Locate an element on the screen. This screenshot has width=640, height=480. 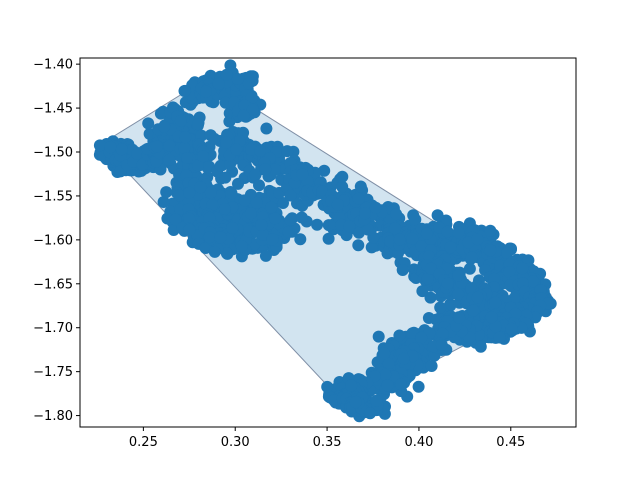
y-tick-label: −1.75 is located at coordinates (53, 372).